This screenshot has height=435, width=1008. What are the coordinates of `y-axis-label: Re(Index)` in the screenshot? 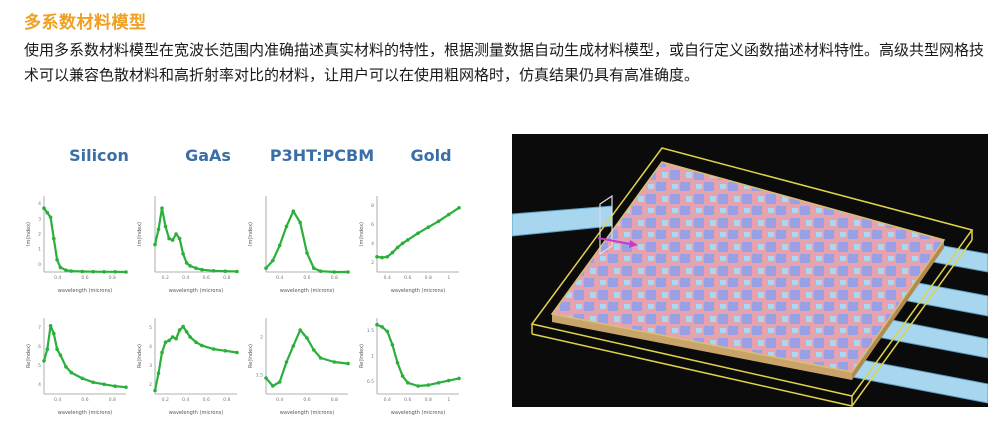 It's located at (29, 356).